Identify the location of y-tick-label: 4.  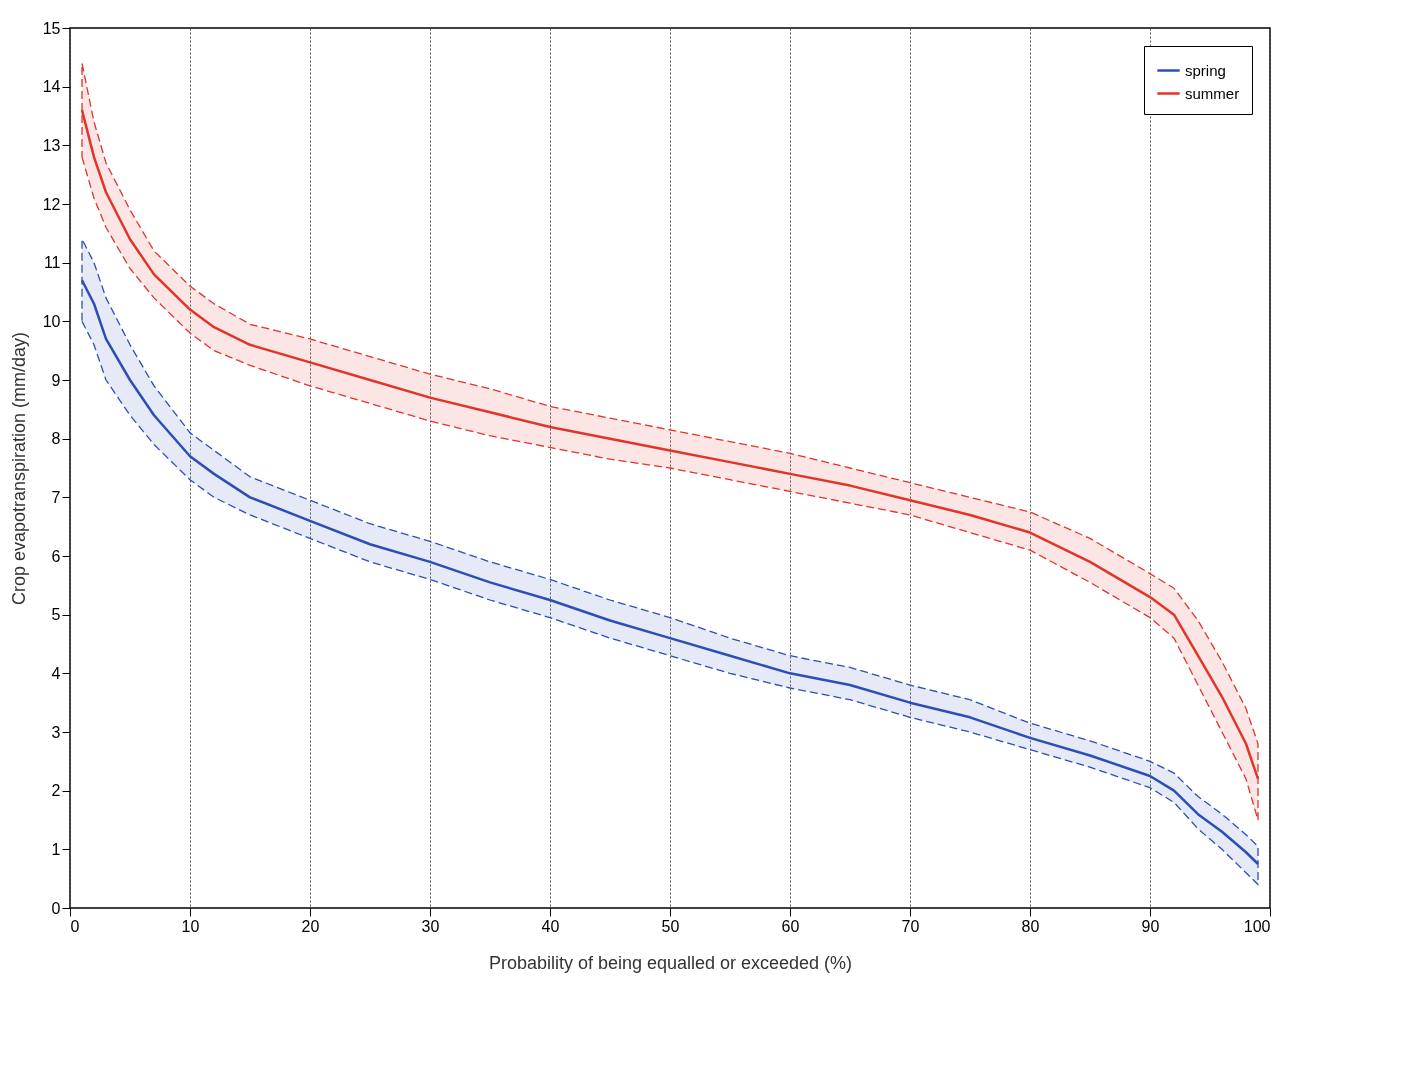
(56, 673).